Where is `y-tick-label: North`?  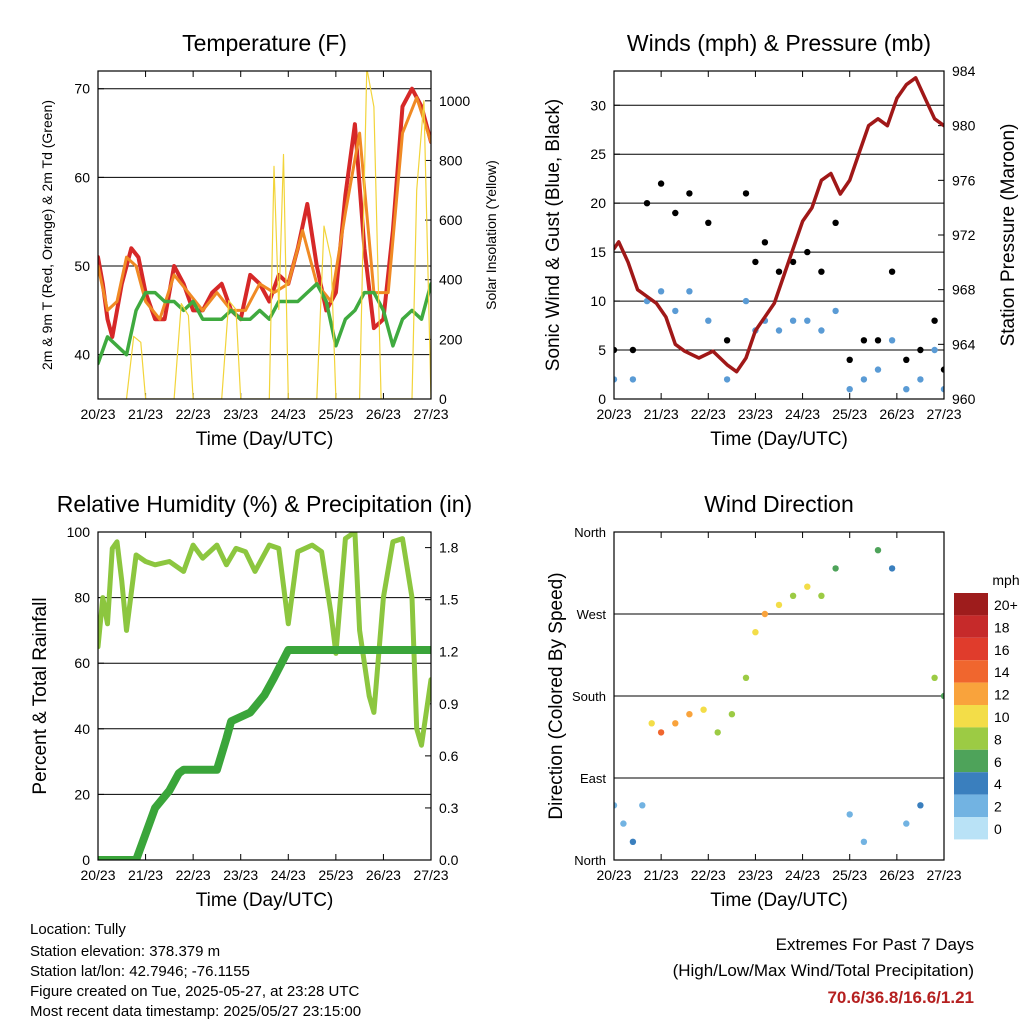 y-tick-label: North is located at coordinates (590, 532).